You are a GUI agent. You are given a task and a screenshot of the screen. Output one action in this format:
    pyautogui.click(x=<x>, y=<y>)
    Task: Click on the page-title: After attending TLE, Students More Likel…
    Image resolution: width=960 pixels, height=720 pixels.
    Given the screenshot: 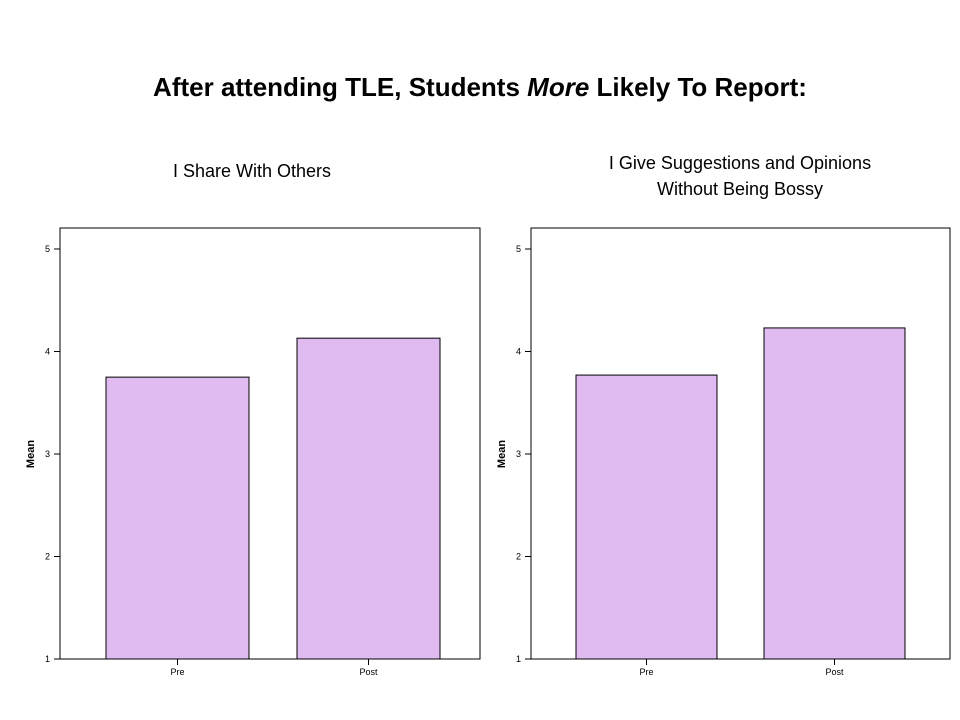 What is the action you would take?
    pyautogui.click(x=480, y=87)
    